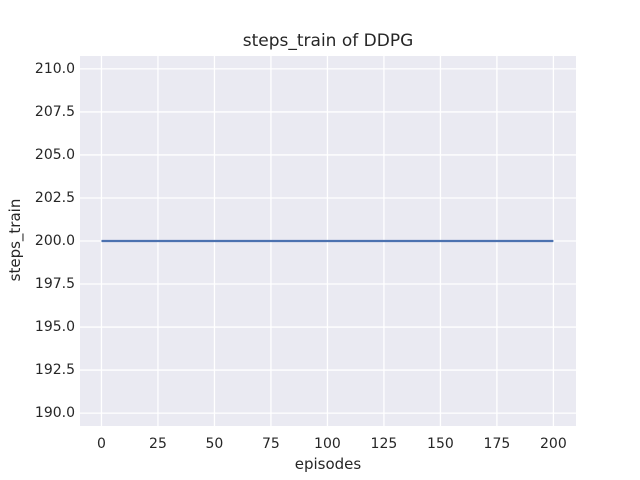 Image resolution: width=640 pixels, height=480 pixels. Describe the element at coordinates (214, 444) in the screenshot. I see `x-tick-label: 50` at that location.